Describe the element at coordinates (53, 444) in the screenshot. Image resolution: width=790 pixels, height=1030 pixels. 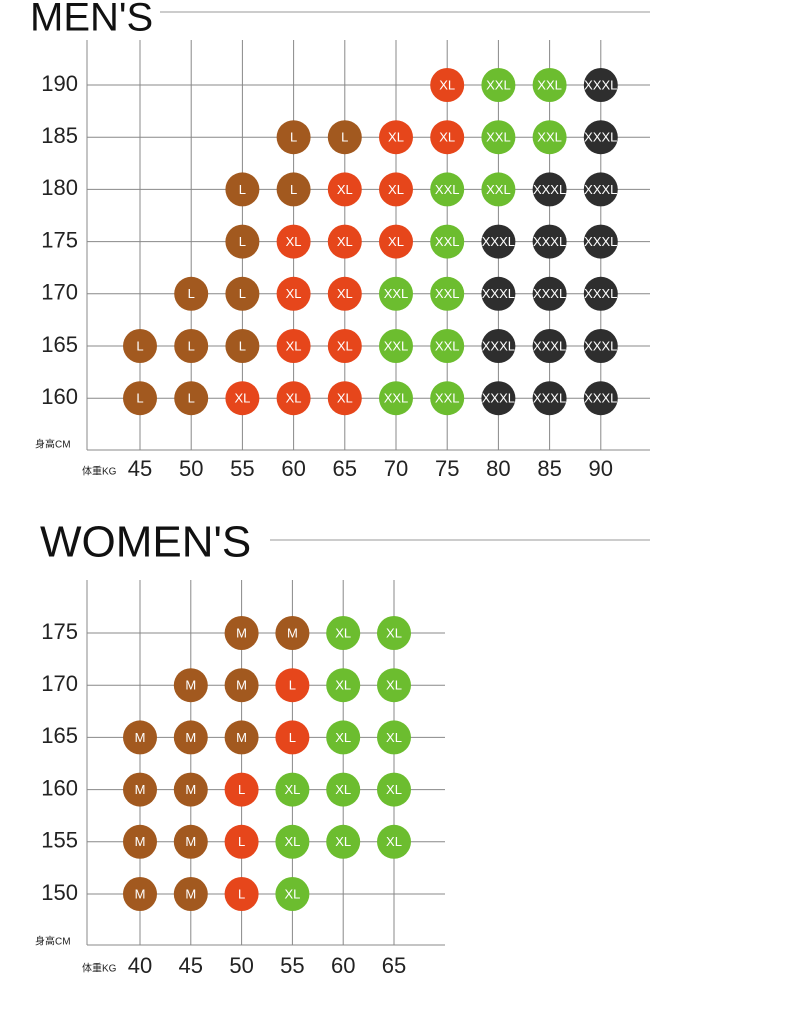
I see `y-axis-label: 身高CM` at that location.